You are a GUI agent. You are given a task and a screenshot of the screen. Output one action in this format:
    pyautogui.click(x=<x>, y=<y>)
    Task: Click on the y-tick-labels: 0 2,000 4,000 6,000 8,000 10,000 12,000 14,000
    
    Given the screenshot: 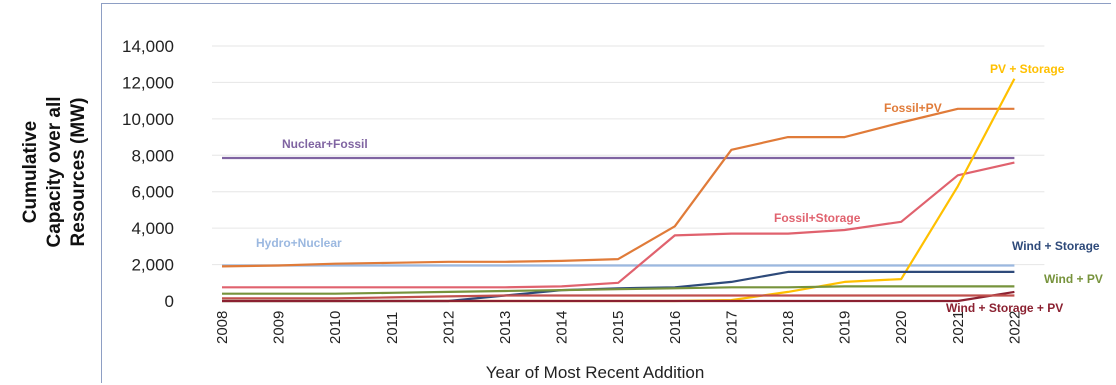 What is the action you would take?
    pyautogui.click(x=148, y=174)
    